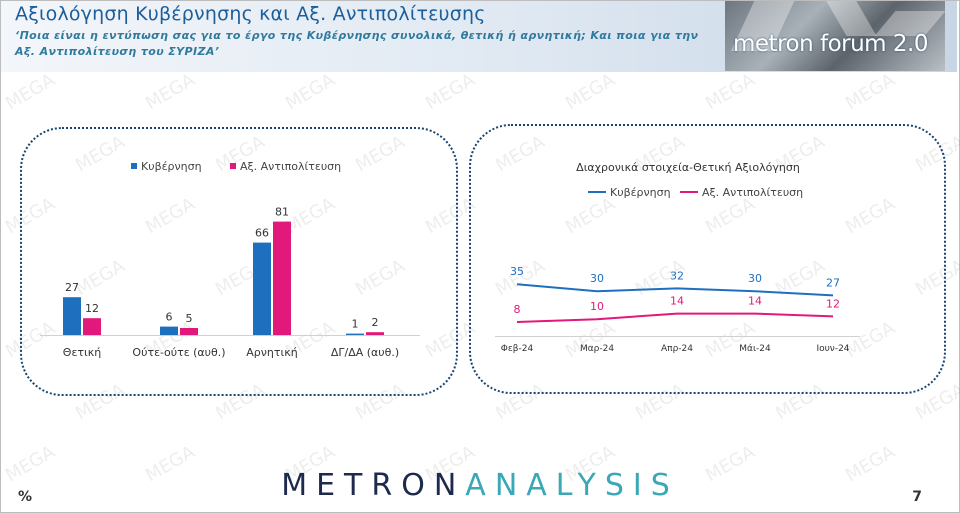 This screenshot has height=513, width=960. I want to click on bar-value-label: 81, so click(282, 212).